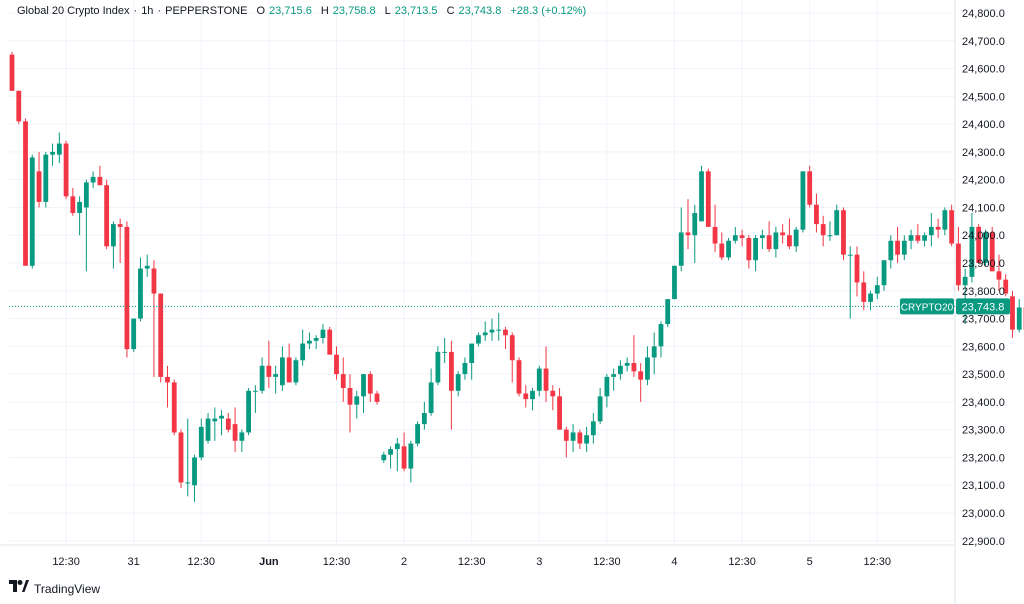 Image resolution: width=1024 pixels, height=604 pixels. Describe the element at coordinates (983, 403) in the screenshot. I see `y-tick-label: 23,400.0` at that location.